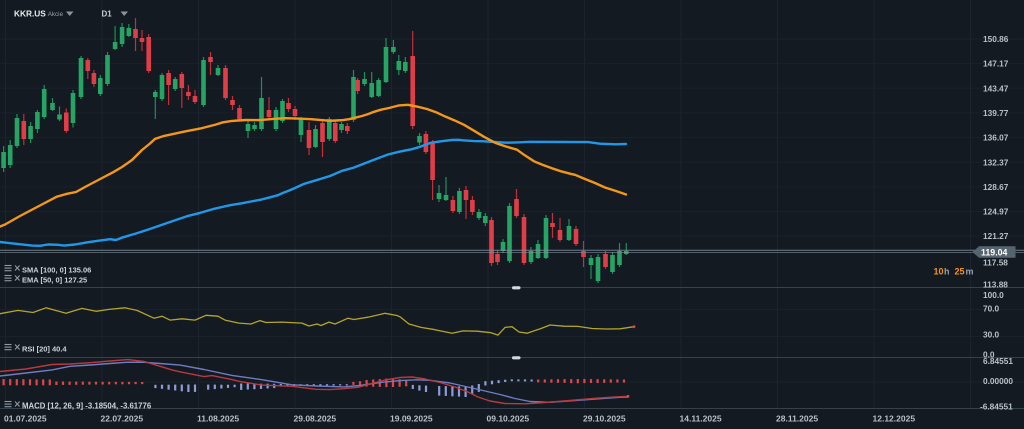 This screenshot has width=1024, height=429. Describe the element at coordinates (996, 88) in the screenshot. I see `svg-text: 143.47` at that location.